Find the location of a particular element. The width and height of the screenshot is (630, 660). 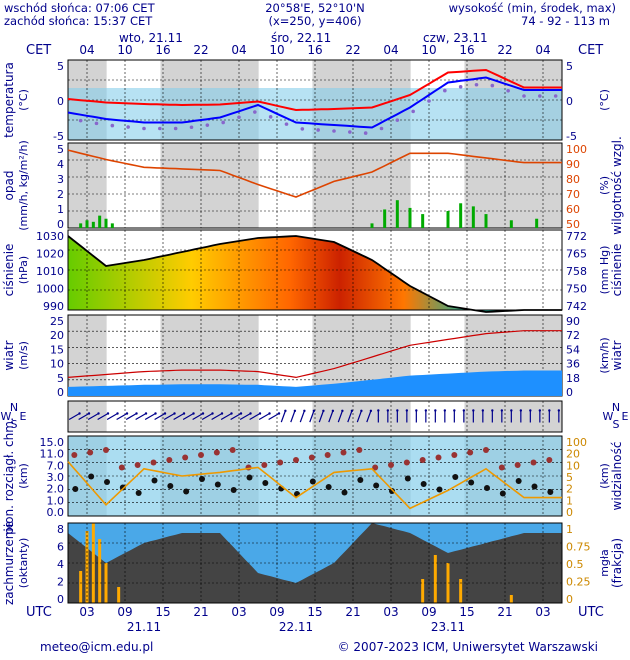

tick-right: 5 is located at coordinates (569, 66).